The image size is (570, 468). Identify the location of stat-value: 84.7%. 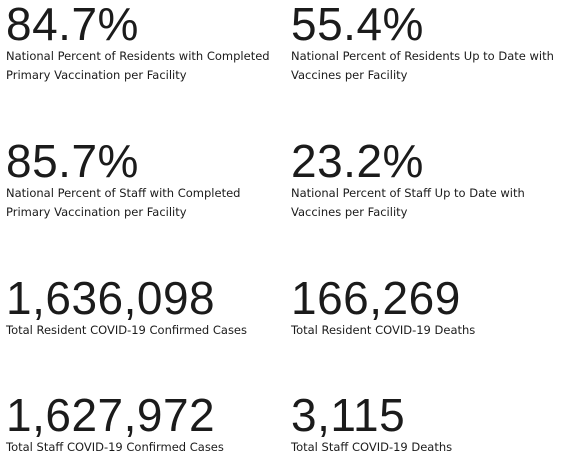
(72, 25).